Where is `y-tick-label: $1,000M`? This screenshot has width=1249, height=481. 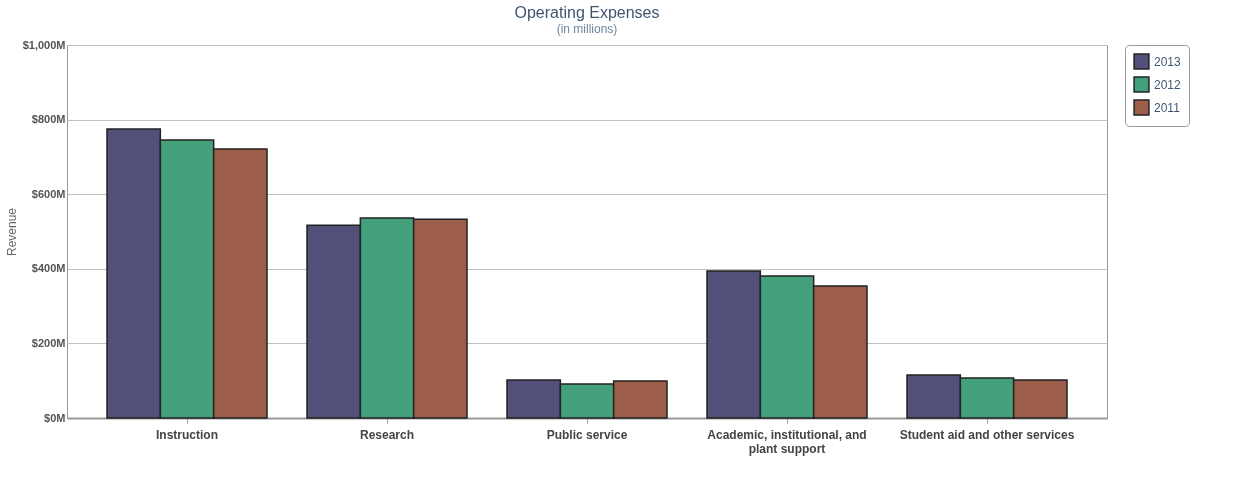
y-tick-label: $1,000M is located at coordinates (44, 44).